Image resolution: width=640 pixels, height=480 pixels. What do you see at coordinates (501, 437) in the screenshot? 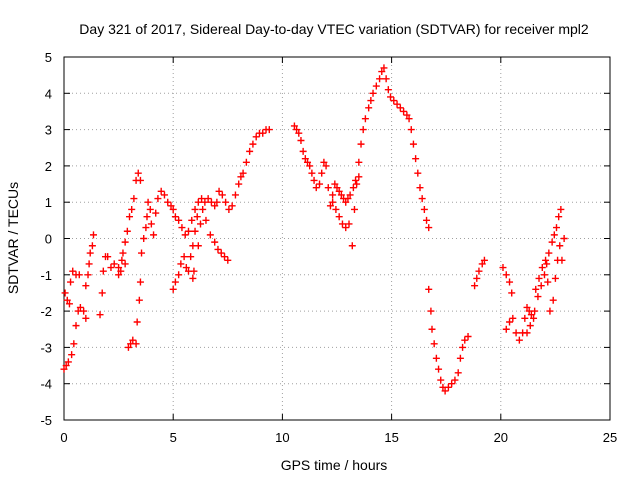
I see `x-tick-label: 20` at bounding box center [501, 437].